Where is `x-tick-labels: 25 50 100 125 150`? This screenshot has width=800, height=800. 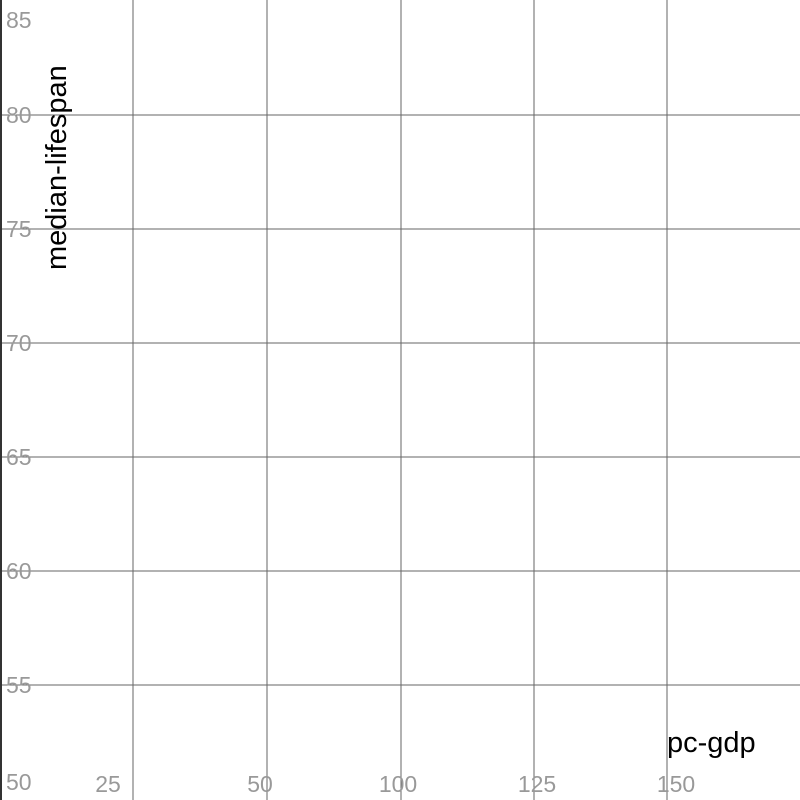 x-tick-labels: 25 50 100 125 150 is located at coordinates (395, 784).